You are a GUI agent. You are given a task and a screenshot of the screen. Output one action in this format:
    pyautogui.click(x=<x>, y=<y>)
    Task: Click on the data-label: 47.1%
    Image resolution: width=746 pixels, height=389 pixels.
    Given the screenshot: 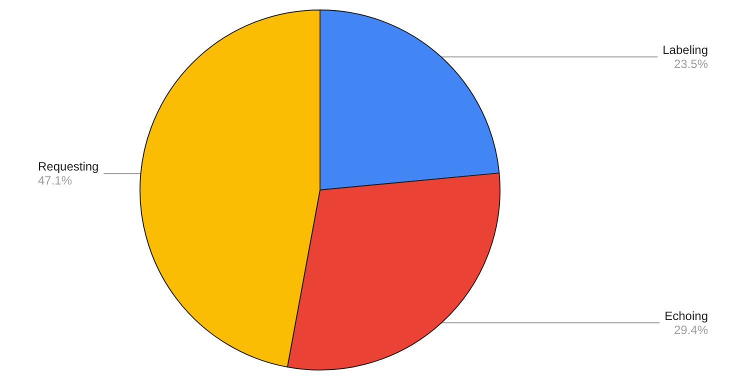 What is the action you would take?
    pyautogui.click(x=55, y=181)
    